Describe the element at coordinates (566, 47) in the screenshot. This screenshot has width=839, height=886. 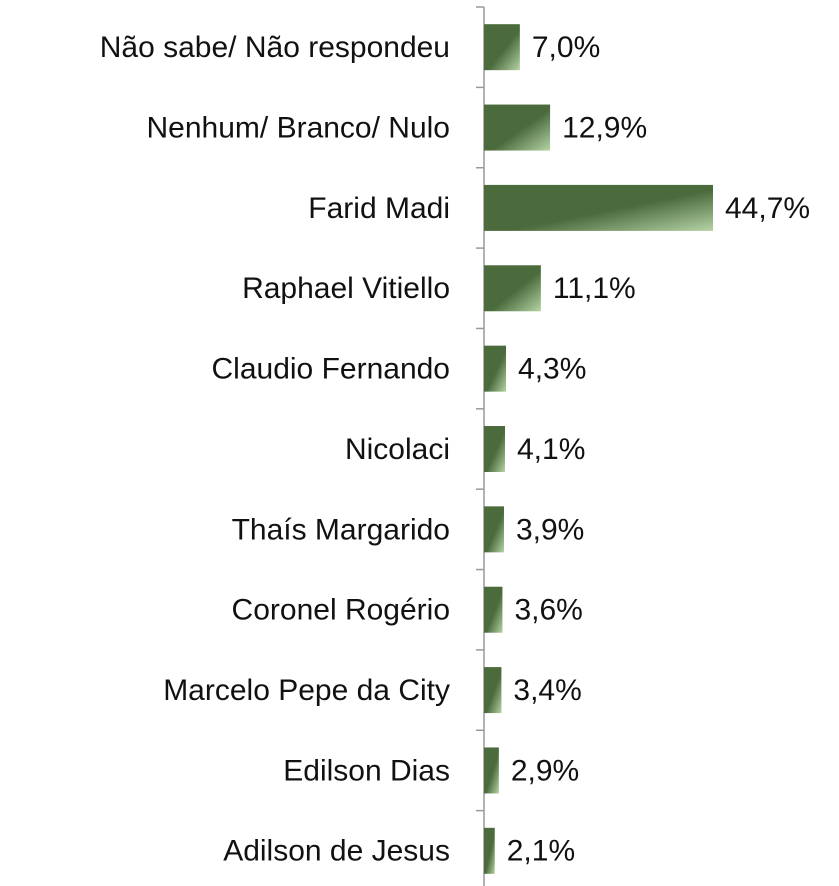
I see `data-label: 7,0%` at that location.